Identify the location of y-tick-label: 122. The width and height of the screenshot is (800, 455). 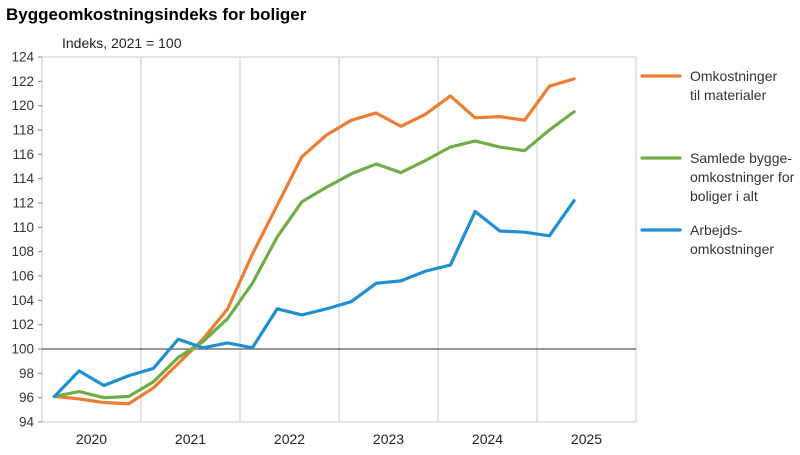
(22, 81).